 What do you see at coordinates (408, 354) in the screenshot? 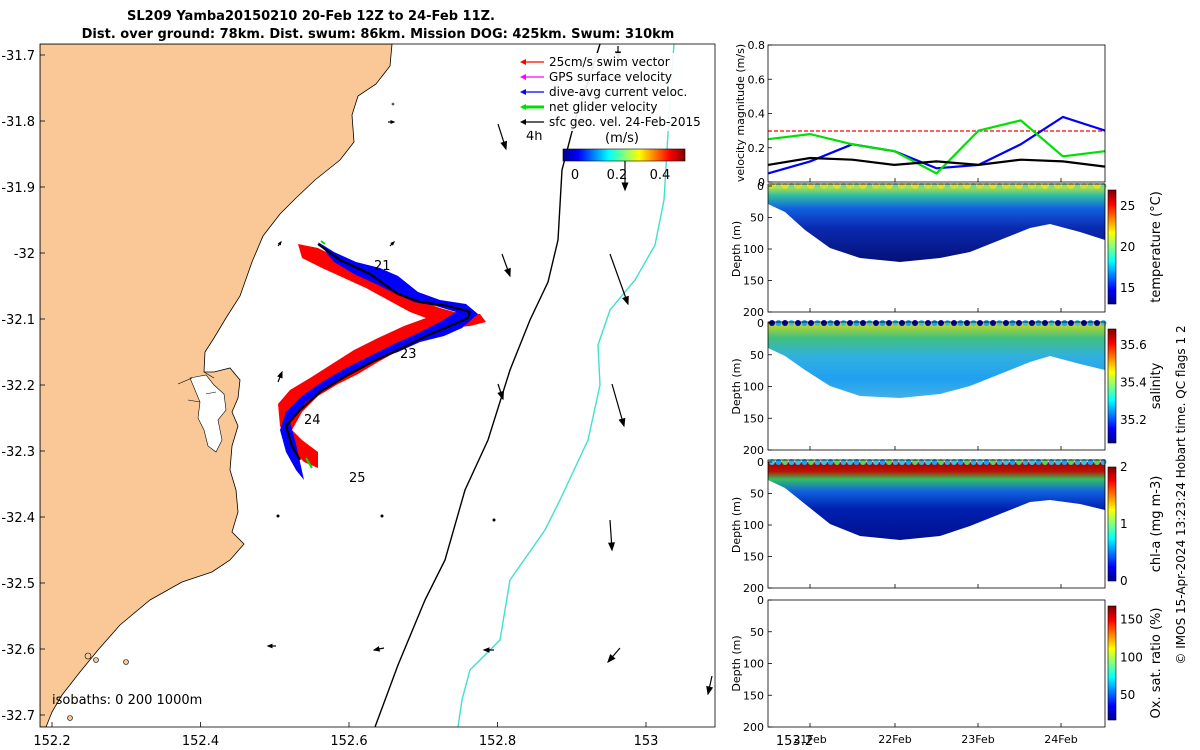
I see `day-label: 23` at bounding box center [408, 354].